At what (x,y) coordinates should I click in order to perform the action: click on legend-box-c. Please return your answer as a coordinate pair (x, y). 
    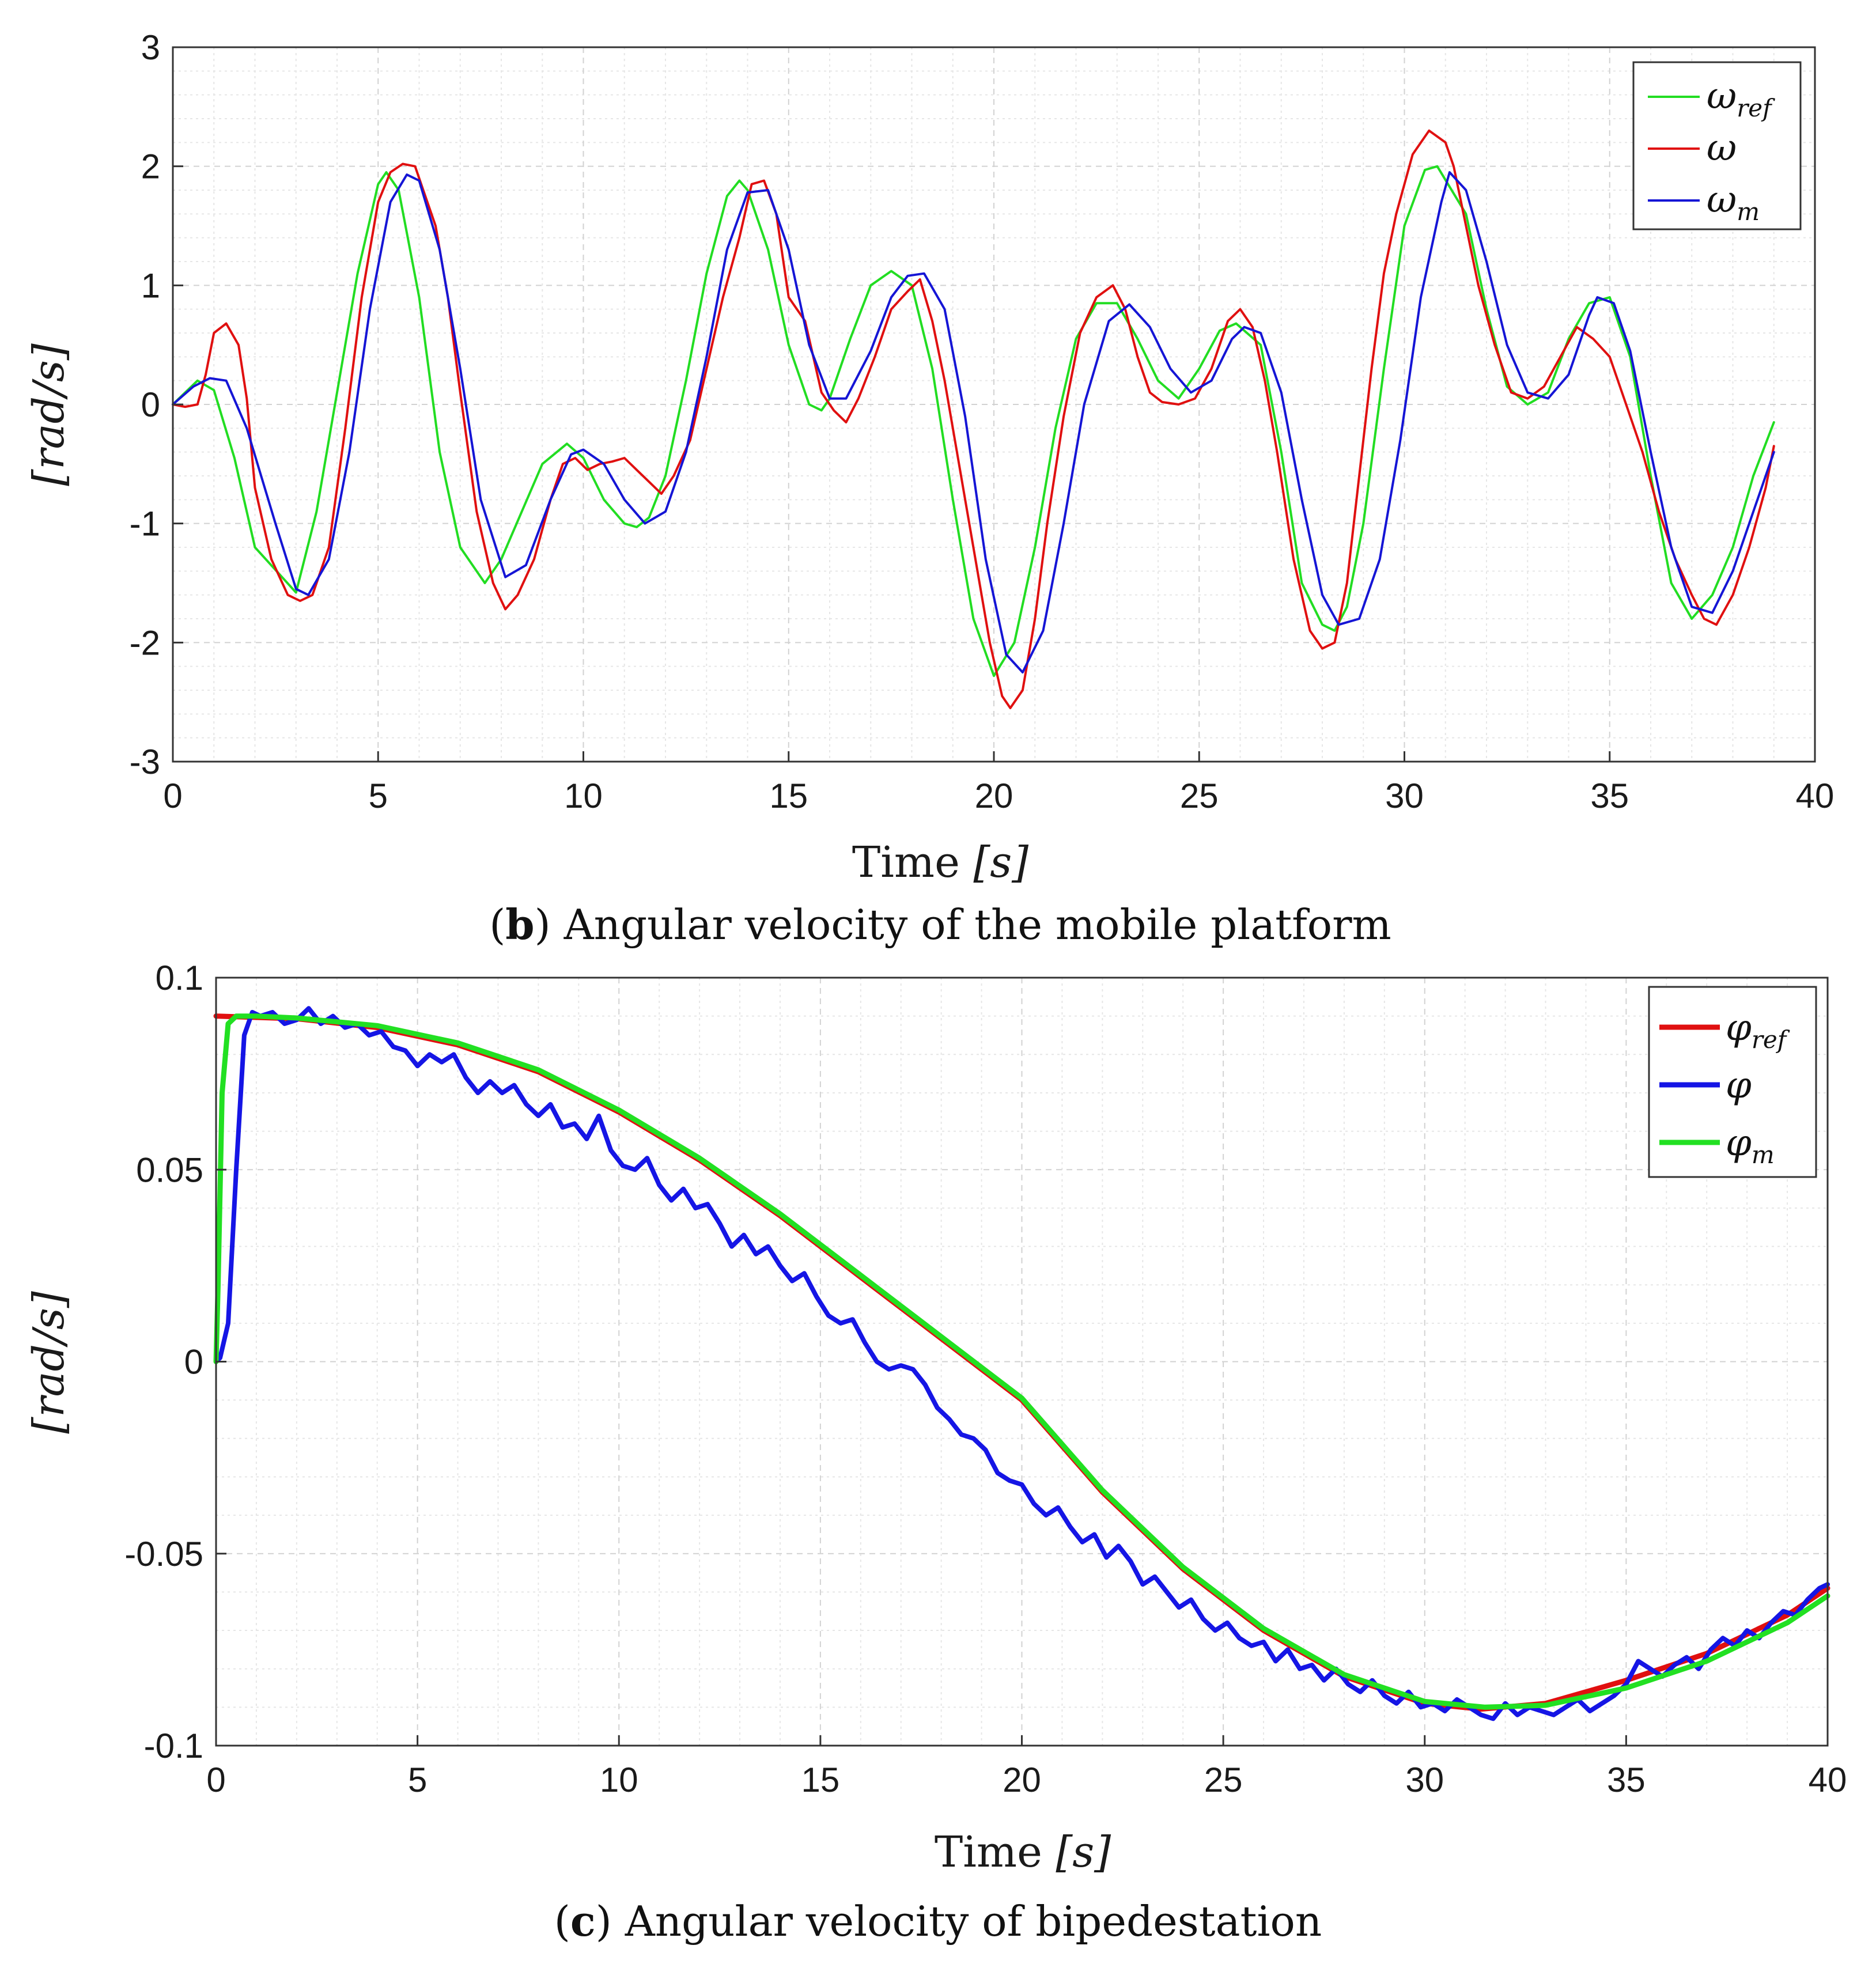
    Looking at the image, I should click on (1732, 1082).